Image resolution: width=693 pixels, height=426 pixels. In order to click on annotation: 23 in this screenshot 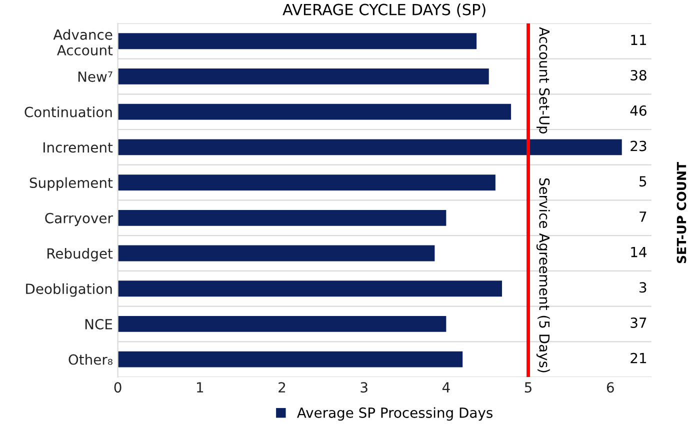, I will do `click(638, 146)`.